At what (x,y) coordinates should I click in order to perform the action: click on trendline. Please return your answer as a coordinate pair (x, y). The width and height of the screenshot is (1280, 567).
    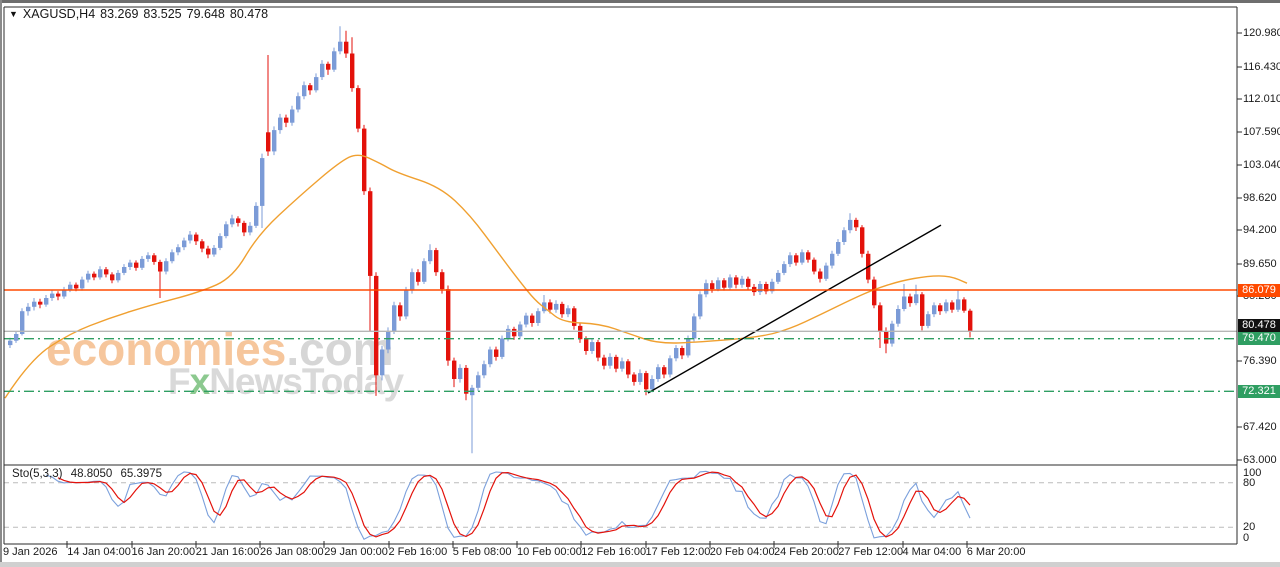
    Looking at the image, I should click on (794, 309).